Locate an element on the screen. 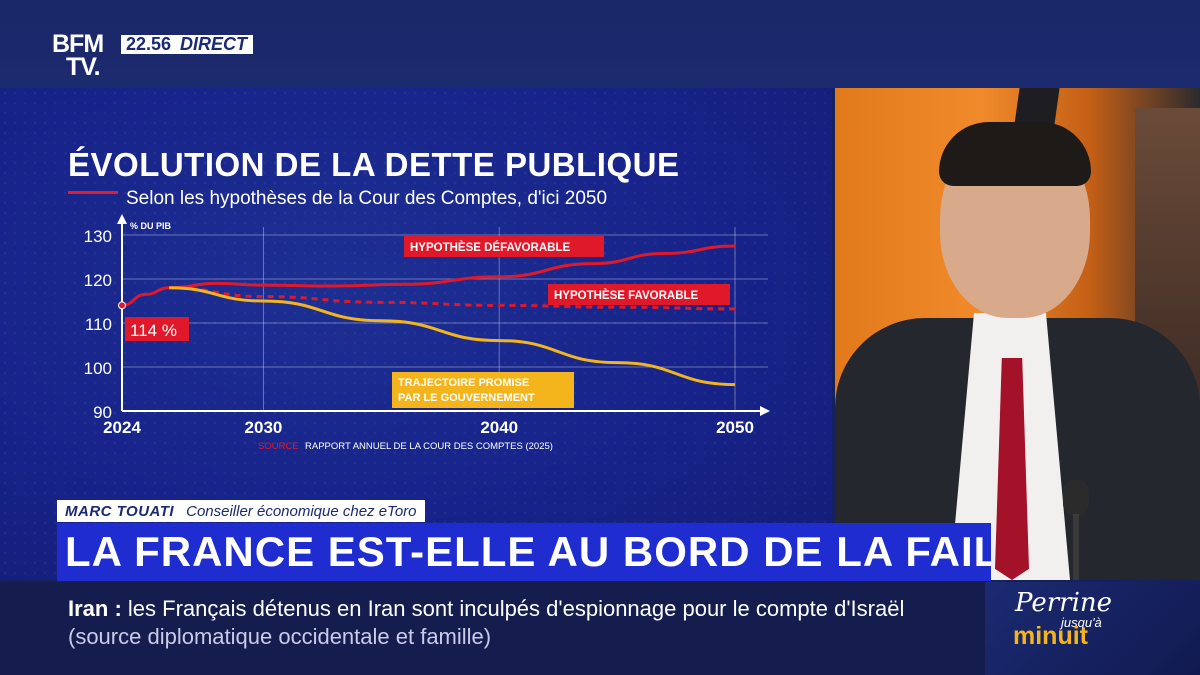 This screenshot has height=675, width=1200. start-value-label: 114 % is located at coordinates (153, 330).